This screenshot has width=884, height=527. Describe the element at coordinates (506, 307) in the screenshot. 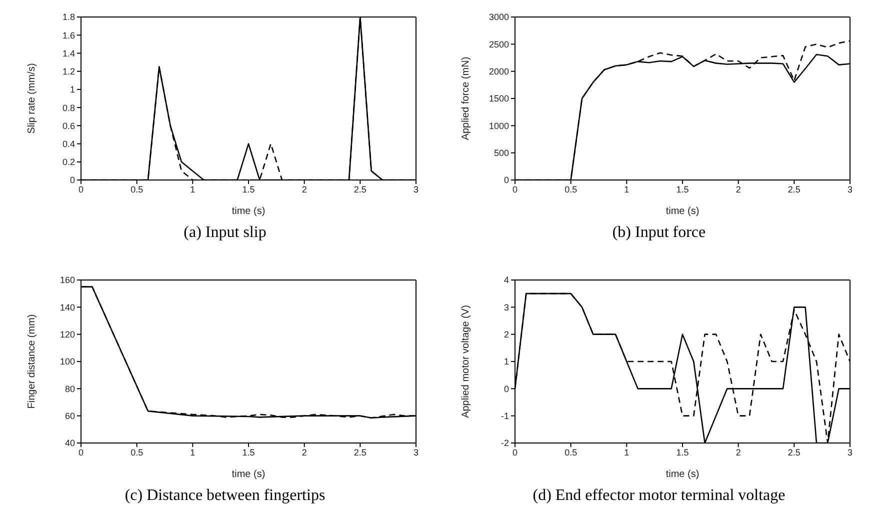

I see `y-tick-label: 3` at that location.